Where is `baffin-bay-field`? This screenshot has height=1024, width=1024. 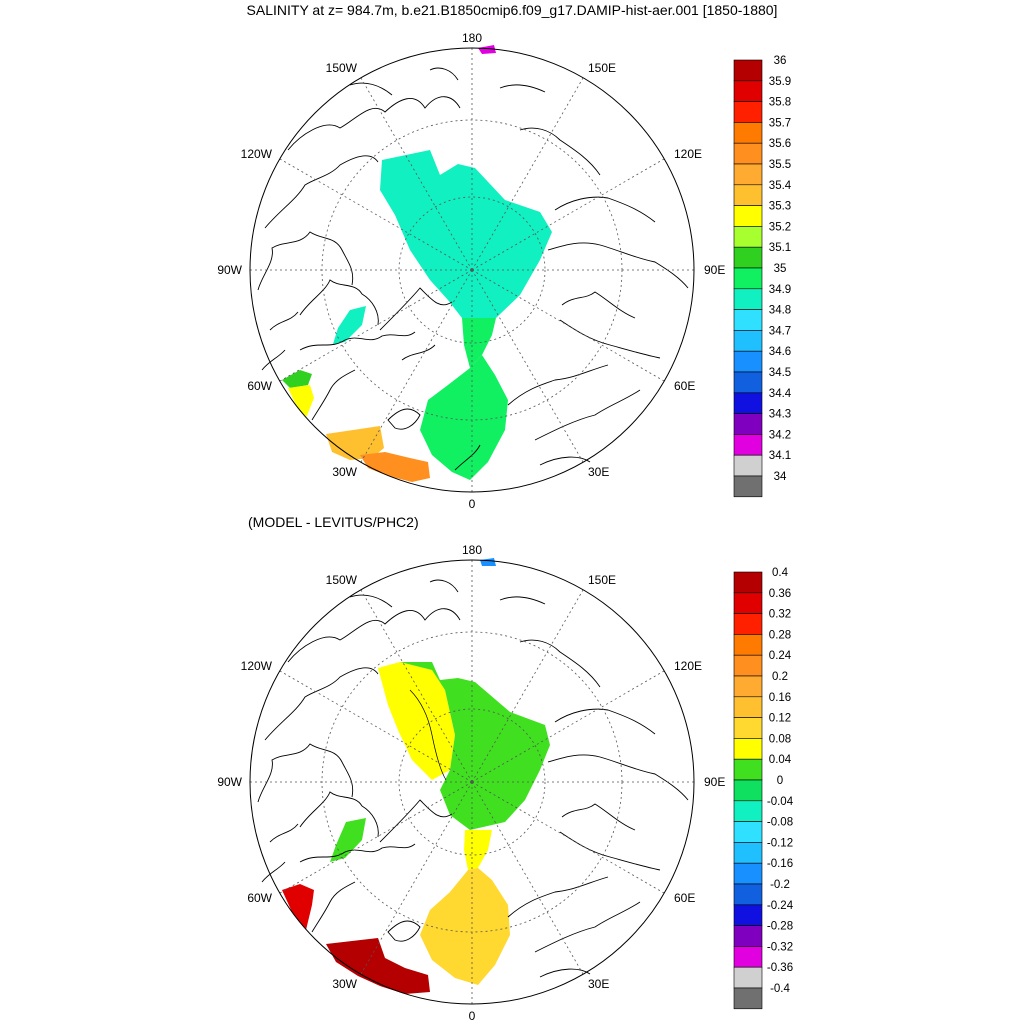
baffin-bay-field is located at coordinates (349, 325).